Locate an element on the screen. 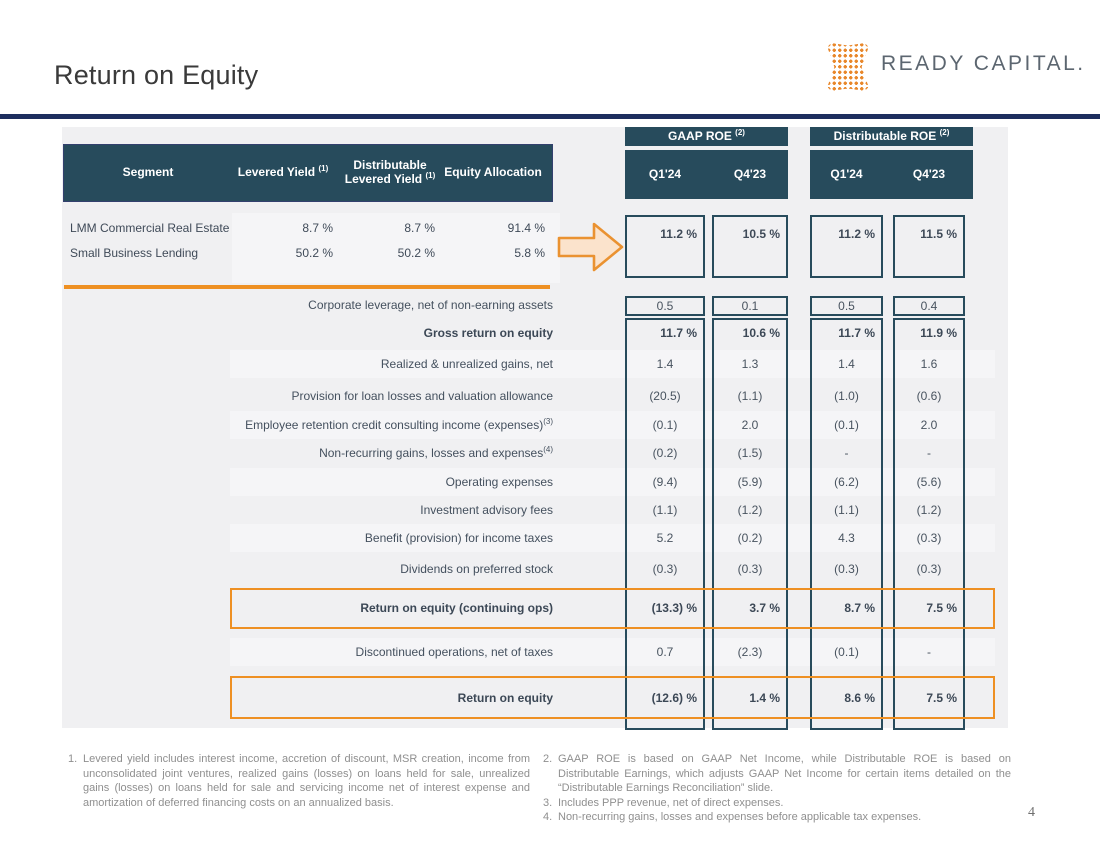 Image resolution: width=1100 pixels, height=849 pixels. row-label: Discontinued operations, net of taxes is located at coordinates (454, 652).